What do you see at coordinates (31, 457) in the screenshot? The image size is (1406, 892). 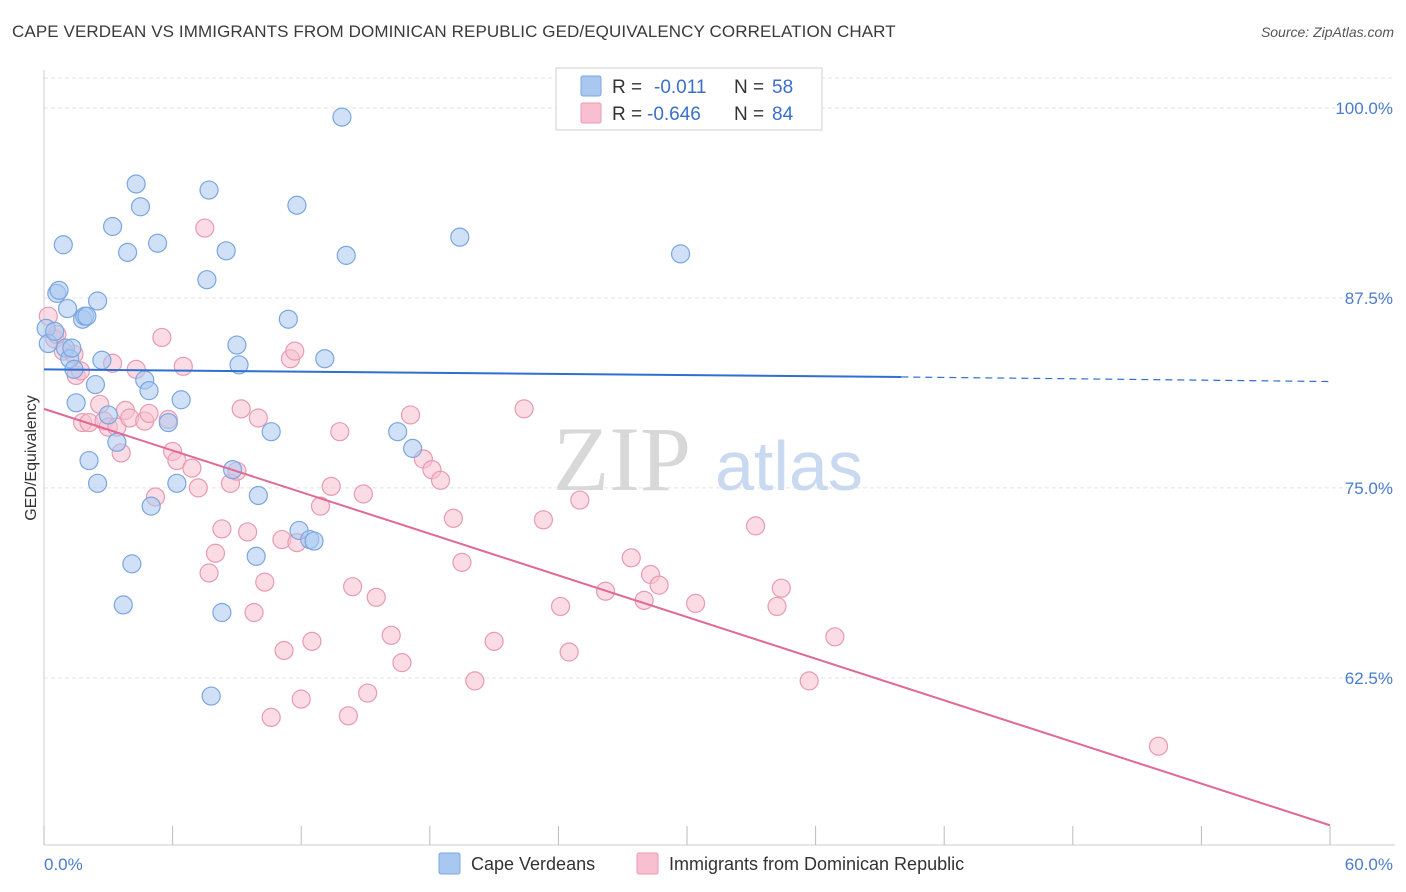 I see `y-axis-title: GED/Equivalency` at bounding box center [31, 457].